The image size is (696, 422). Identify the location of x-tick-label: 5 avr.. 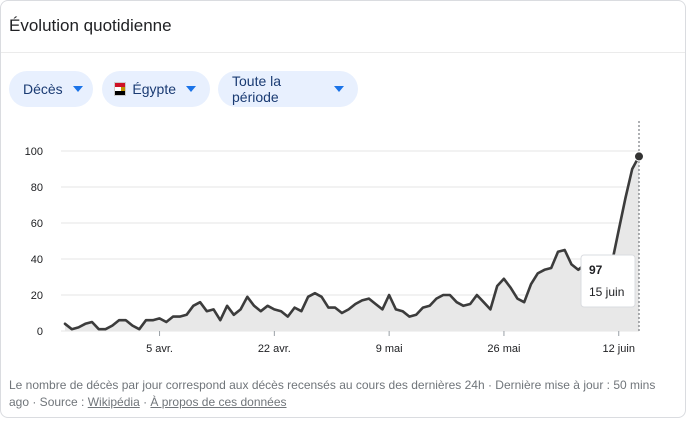
(159, 349).